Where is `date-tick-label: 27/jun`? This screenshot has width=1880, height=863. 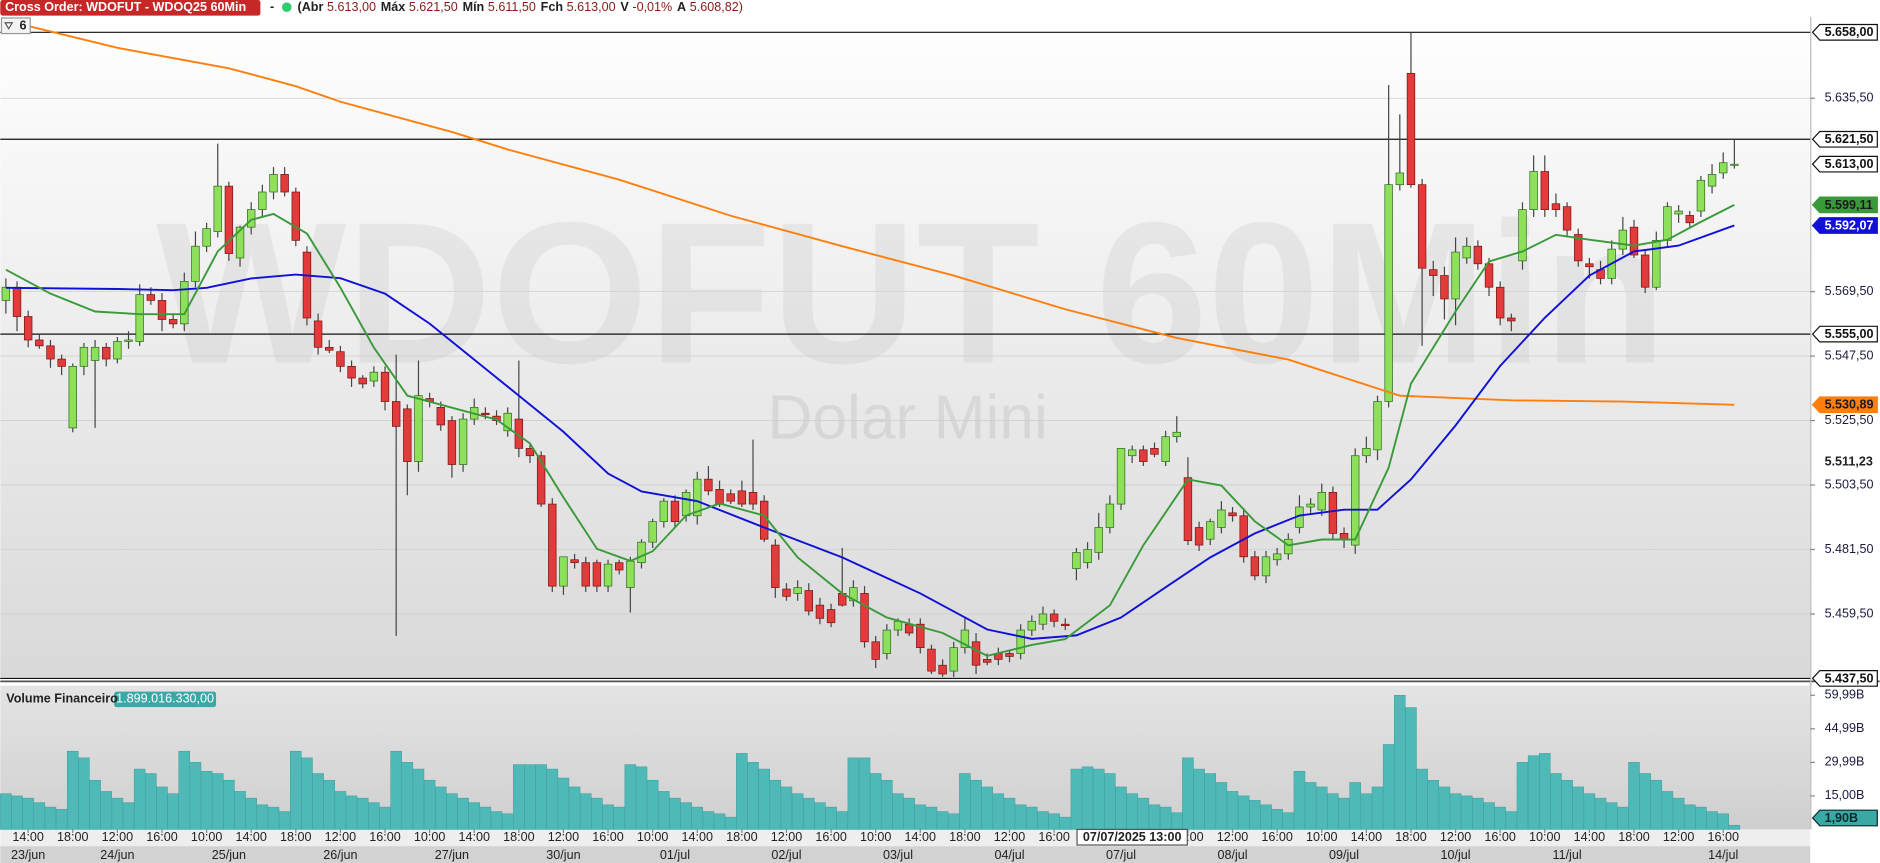 date-tick-label: 27/jun is located at coordinates (452, 855).